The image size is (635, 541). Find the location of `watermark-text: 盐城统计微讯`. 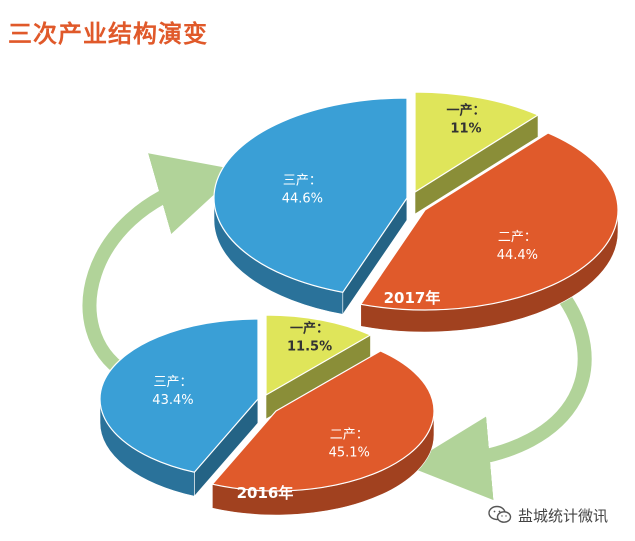

watermark-text: 盐城统计微讯 is located at coordinates (563, 515).